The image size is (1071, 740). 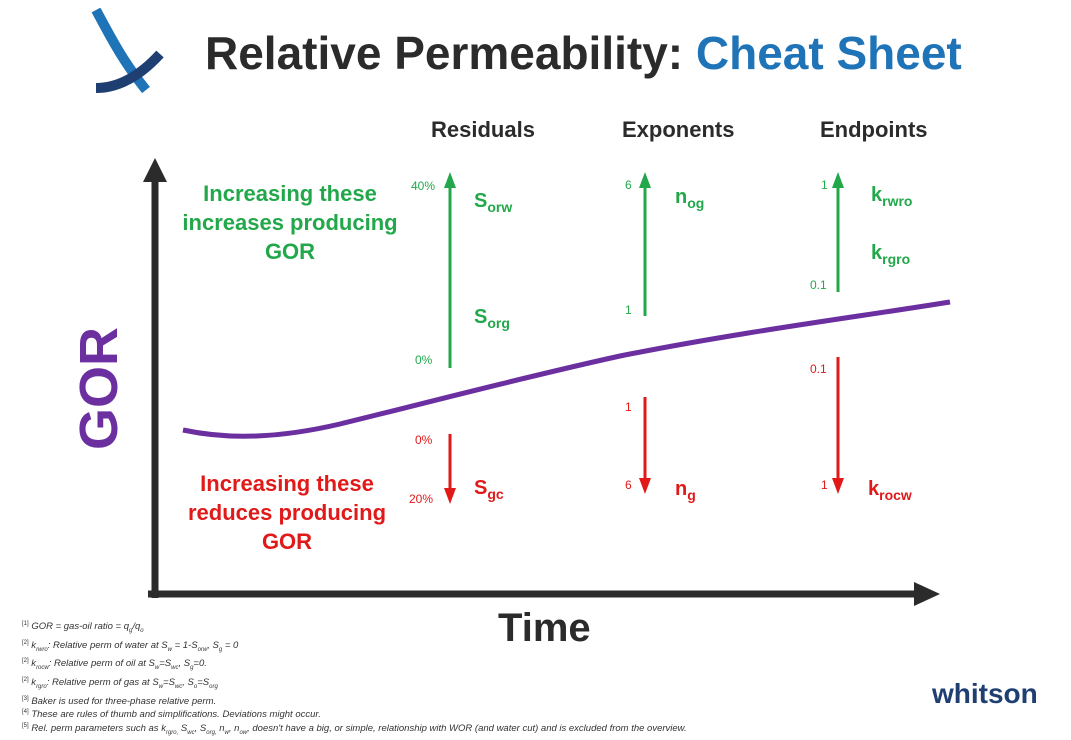 I want to click on brand-wordmark: whitson, so click(x=985, y=693).